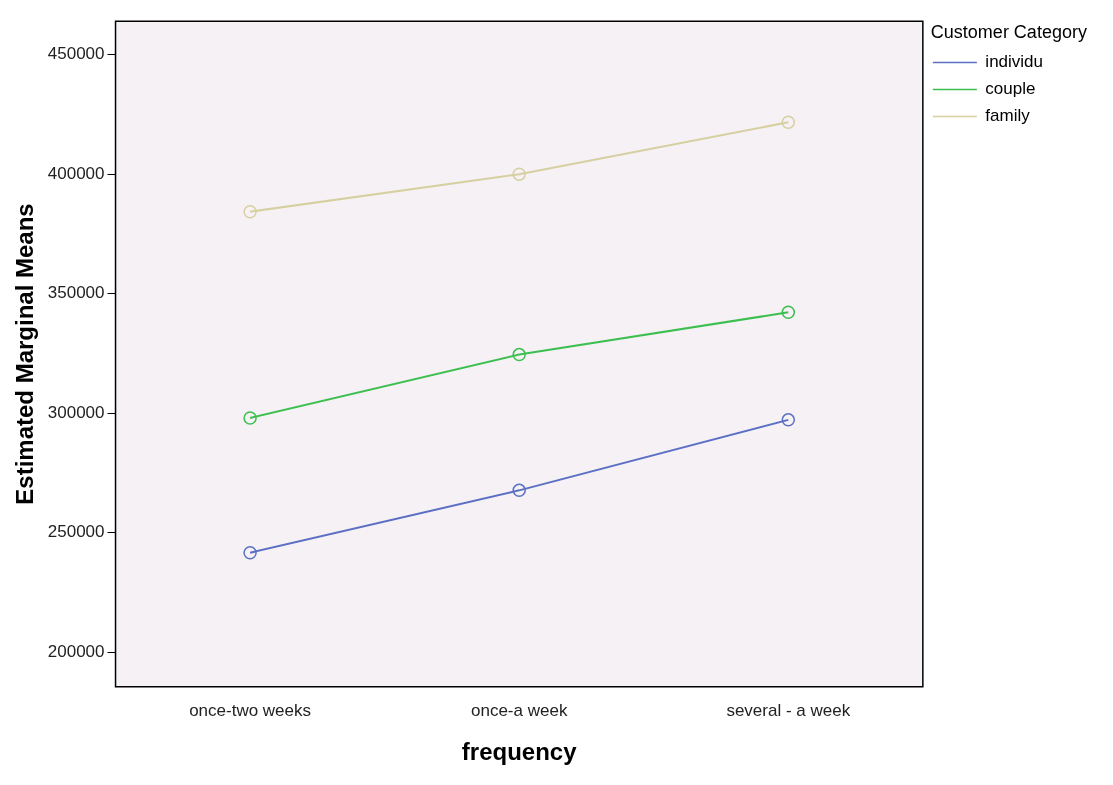 This screenshot has width=1113, height=785. I want to click on x-tick-label: several - a week, so click(788, 710).